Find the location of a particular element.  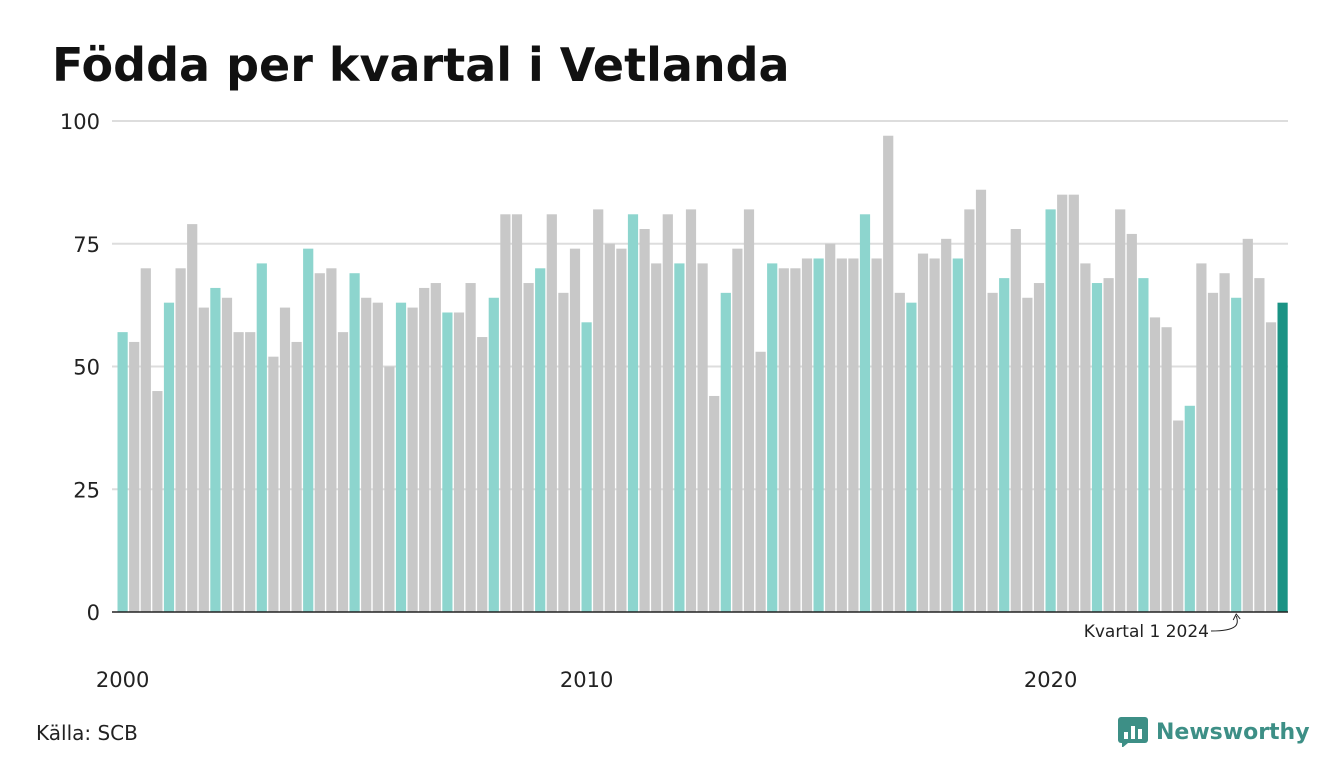

x-tick-label: 2020 is located at coordinates (1050, 680).